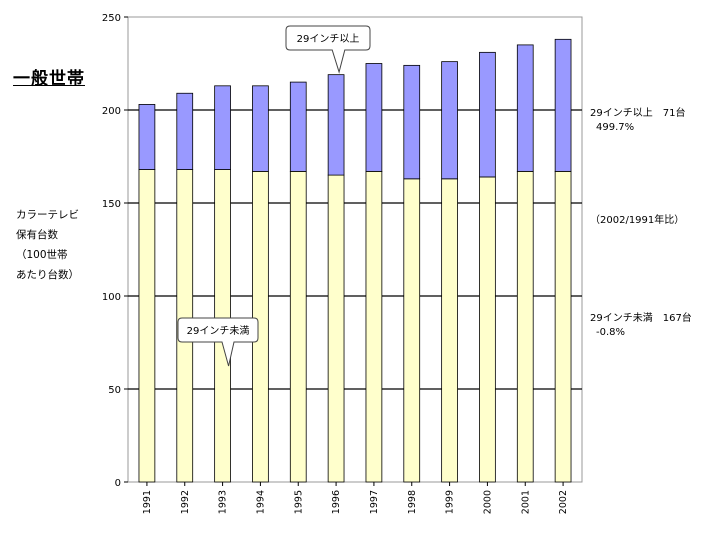  Describe the element at coordinates (450, 502) in the screenshot. I see `x-tick-label: 1999` at that location.